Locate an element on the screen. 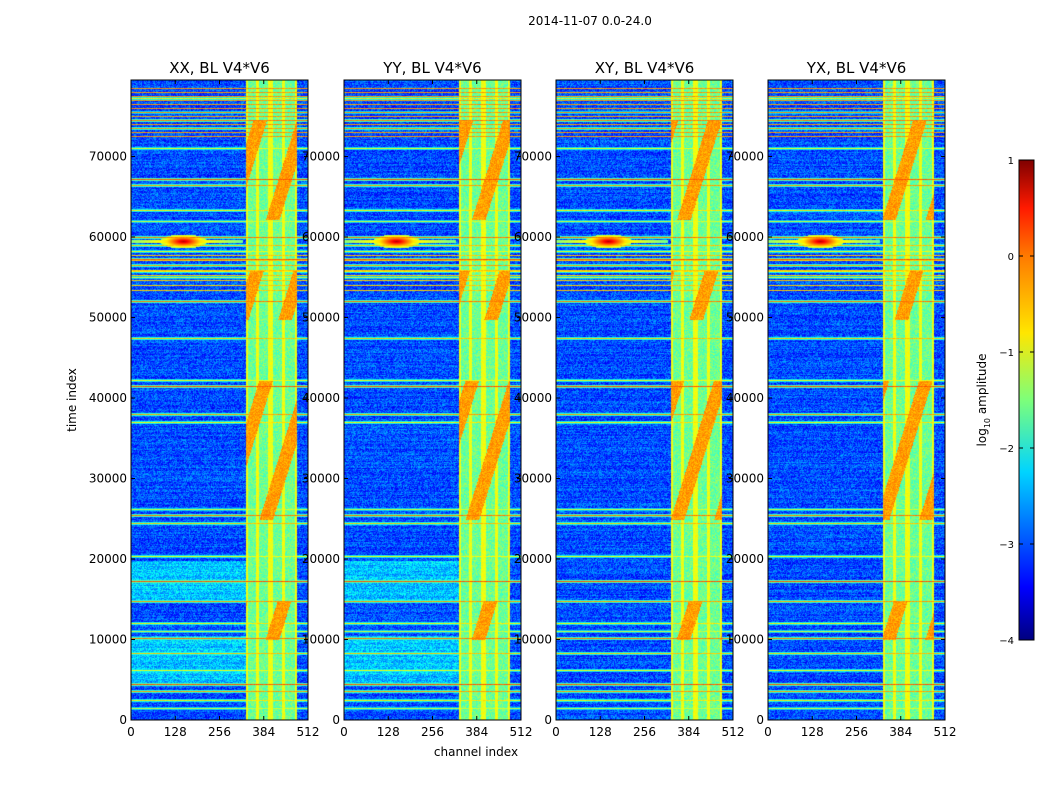  colorbar is located at coordinates (1026, 400).